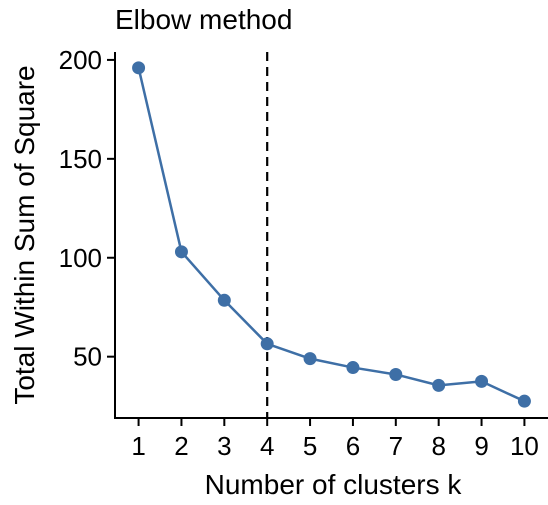 This screenshot has height=505, width=548. What do you see at coordinates (87, 357) in the screenshot?
I see `y-tick-label: 50` at bounding box center [87, 357].